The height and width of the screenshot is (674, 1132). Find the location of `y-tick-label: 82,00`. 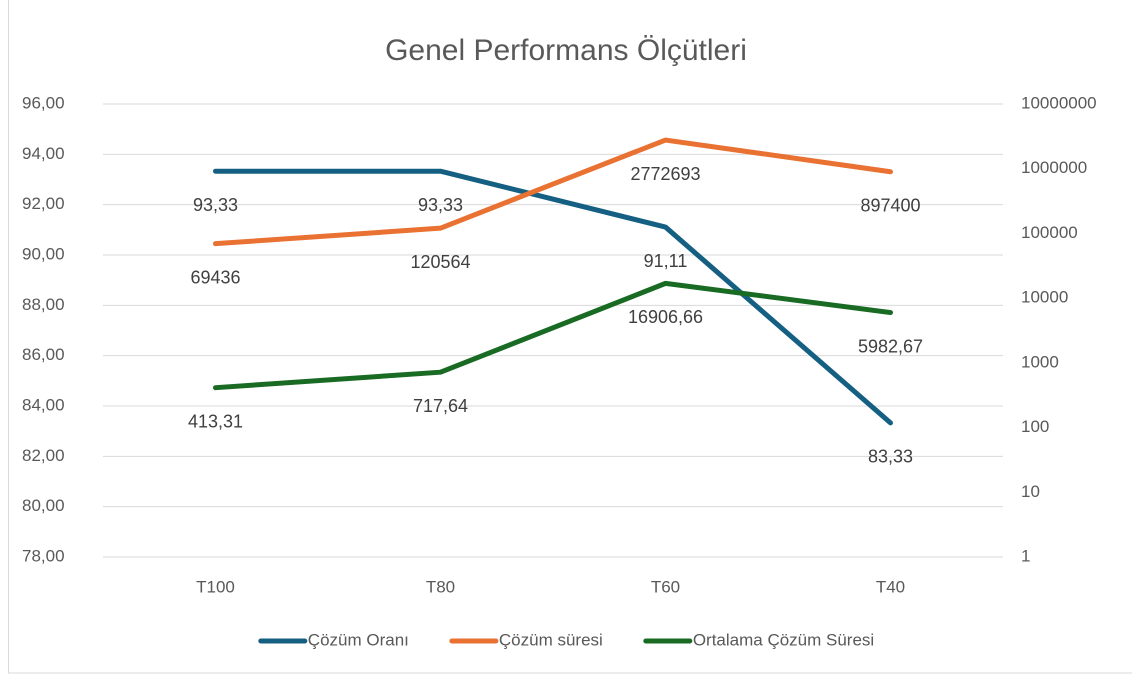

y-tick-label: 82,00 is located at coordinates (43, 455).